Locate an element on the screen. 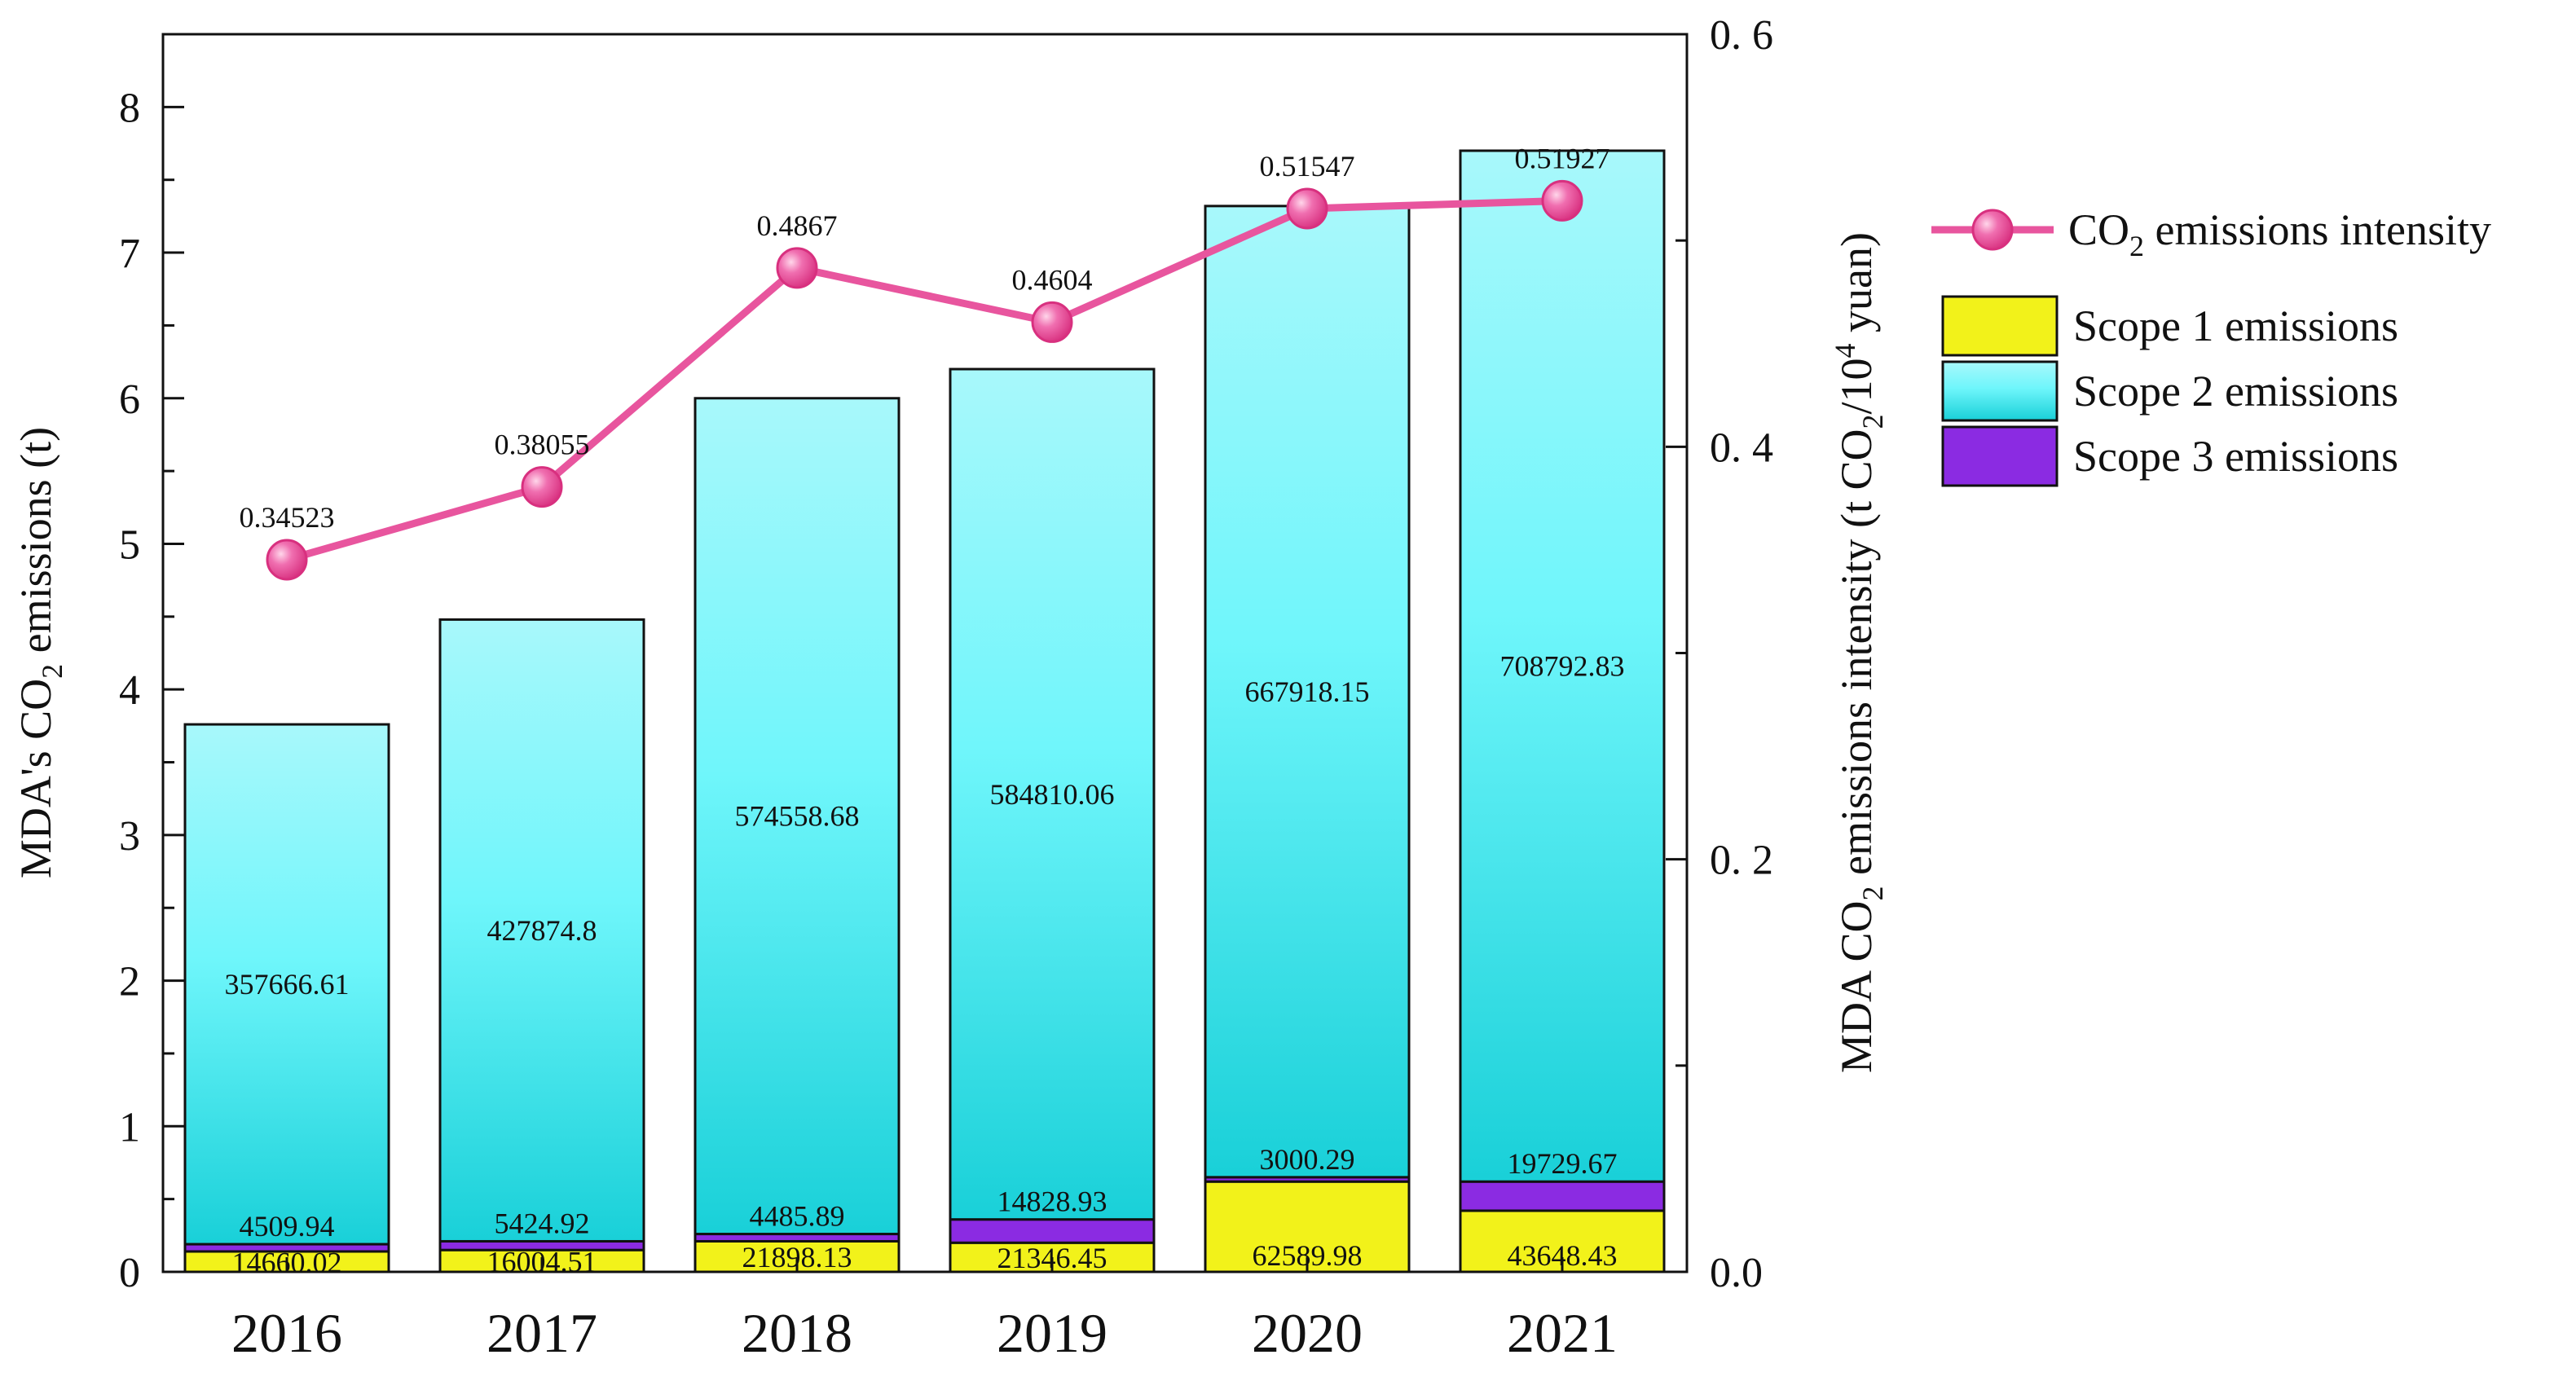 This screenshot has width=2576, height=1390. data-label-scope2-2020: 667918.15 is located at coordinates (1308, 692).